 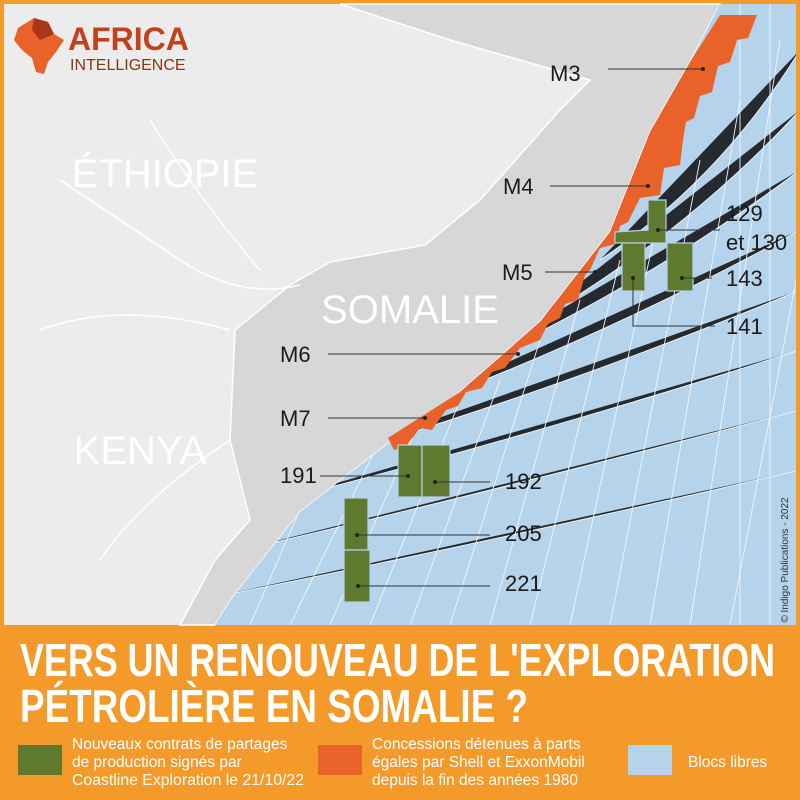 What do you see at coordinates (397, 660) in the screenshot?
I see `title-line: VERS UN RENOUVEAU DE L'EXPLORATION` at bounding box center [397, 660].